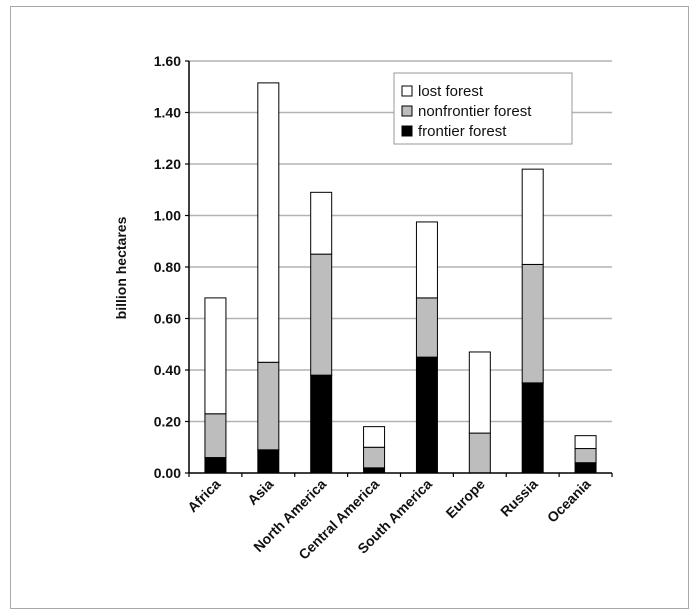  What do you see at coordinates (167, 164) in the screenshot?
I see `y-tick-label: 1.20` at bounding box center [167, 164].